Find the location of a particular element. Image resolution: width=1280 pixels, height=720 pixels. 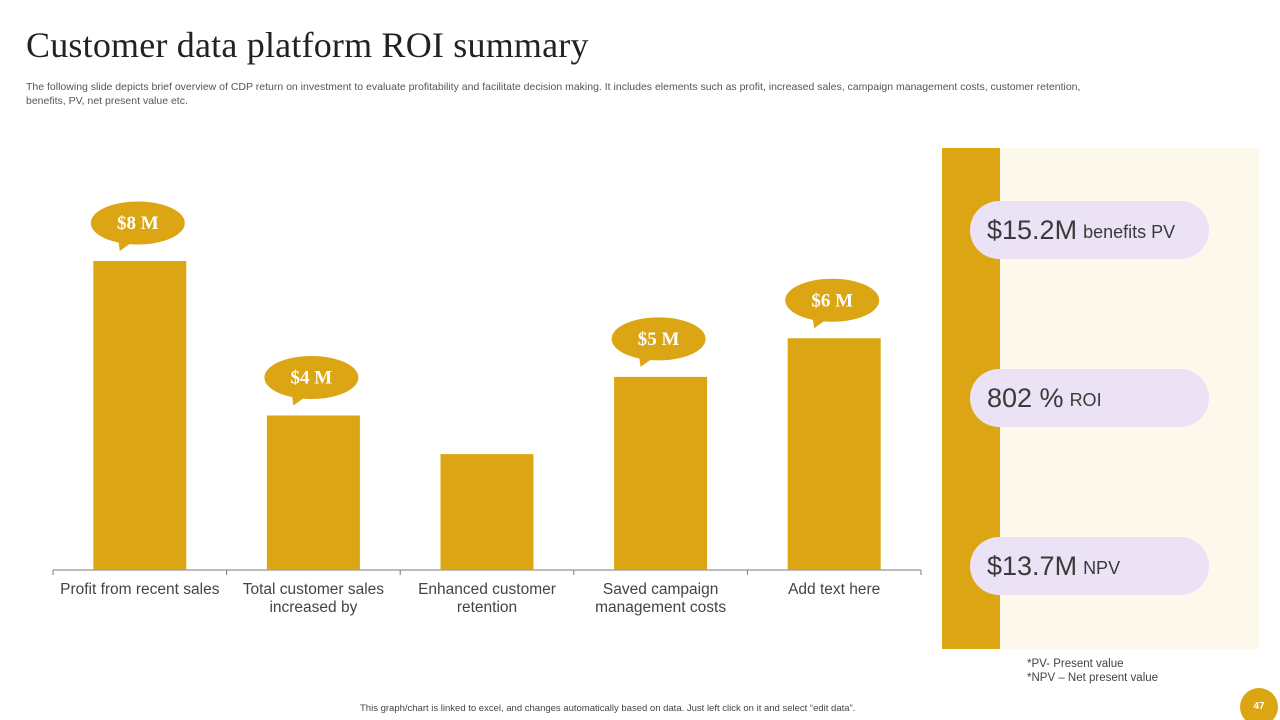

data-label-bubble: $6 M is located at coordinates (832, 303).